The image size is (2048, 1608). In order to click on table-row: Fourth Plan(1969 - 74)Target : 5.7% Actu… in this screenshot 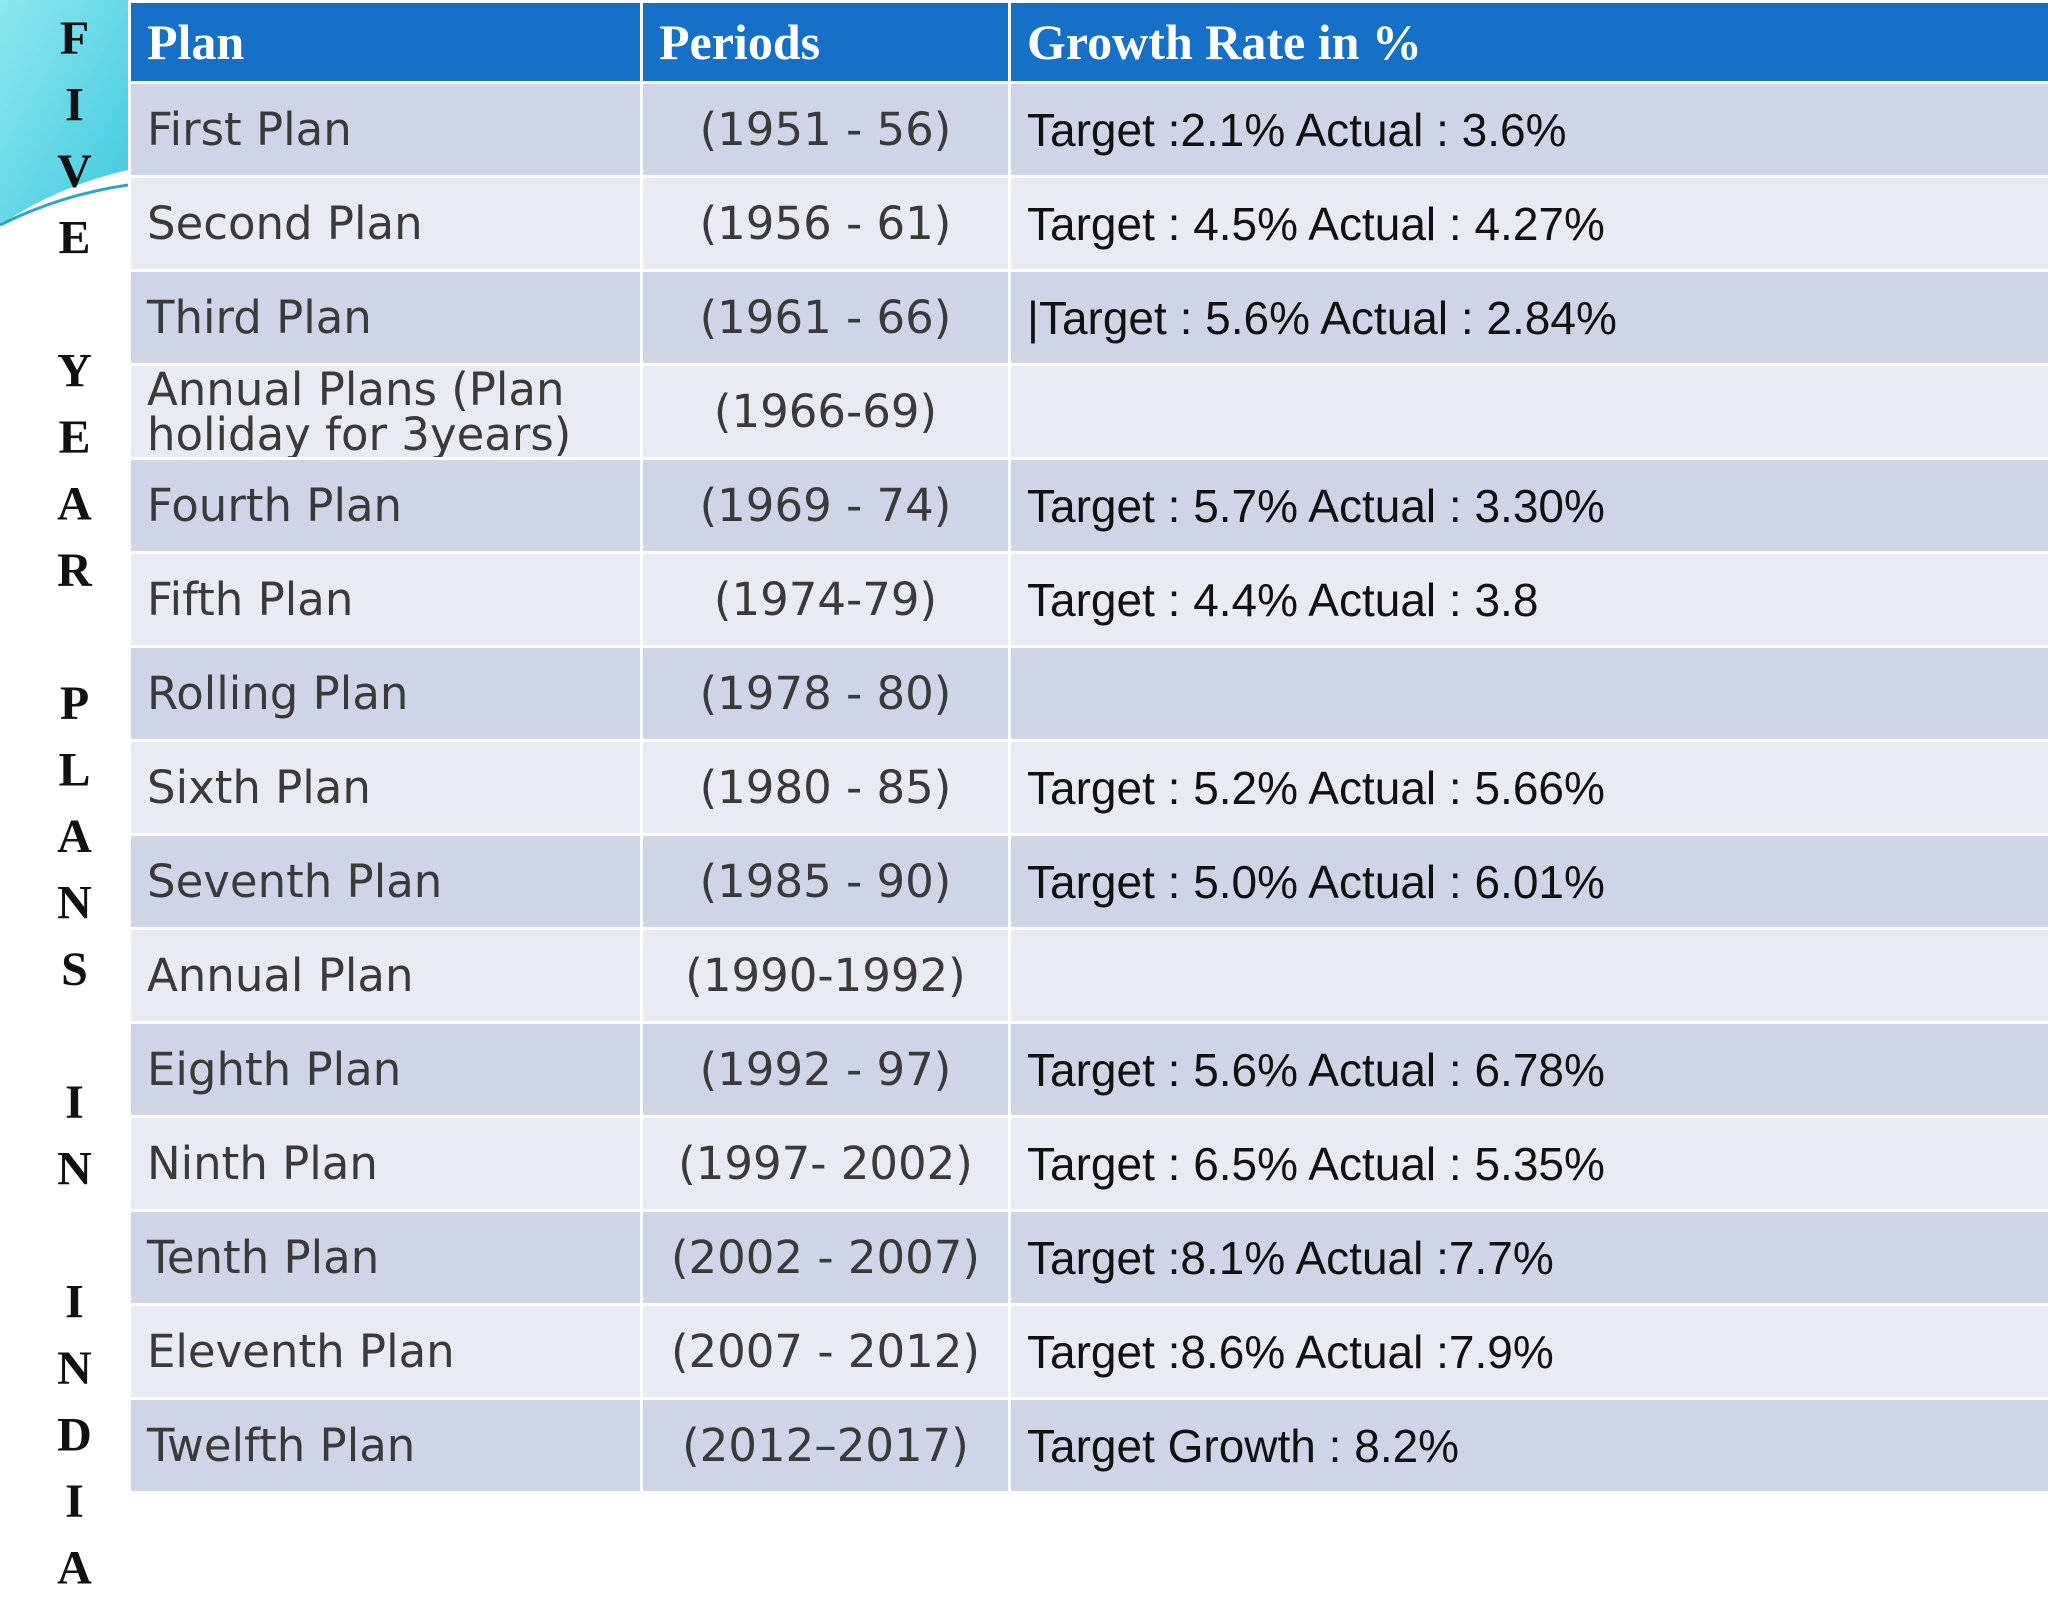, I will do `click(1089, 506)`.